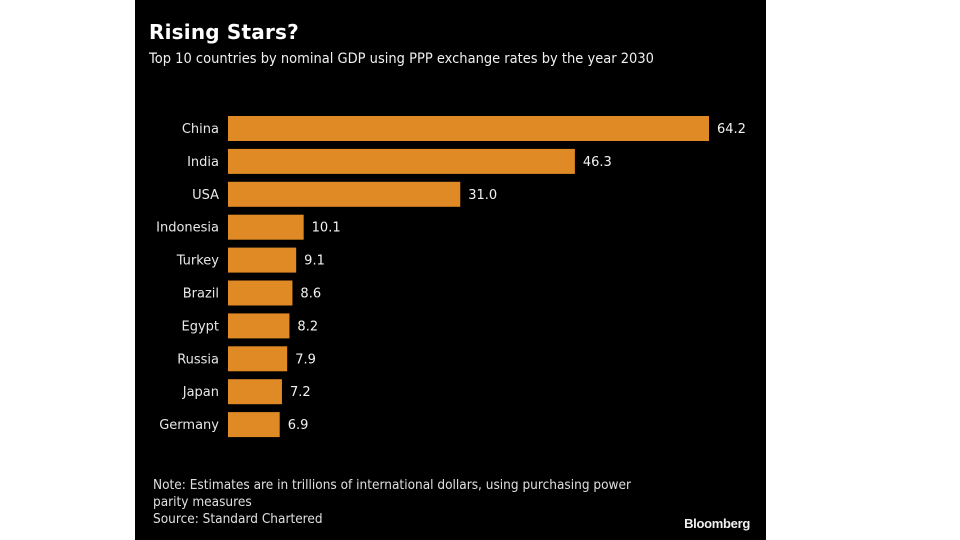 Image resolution: width=960 pixels, height=540 pixels. I want to click on category-label: China, so click(200, 129).